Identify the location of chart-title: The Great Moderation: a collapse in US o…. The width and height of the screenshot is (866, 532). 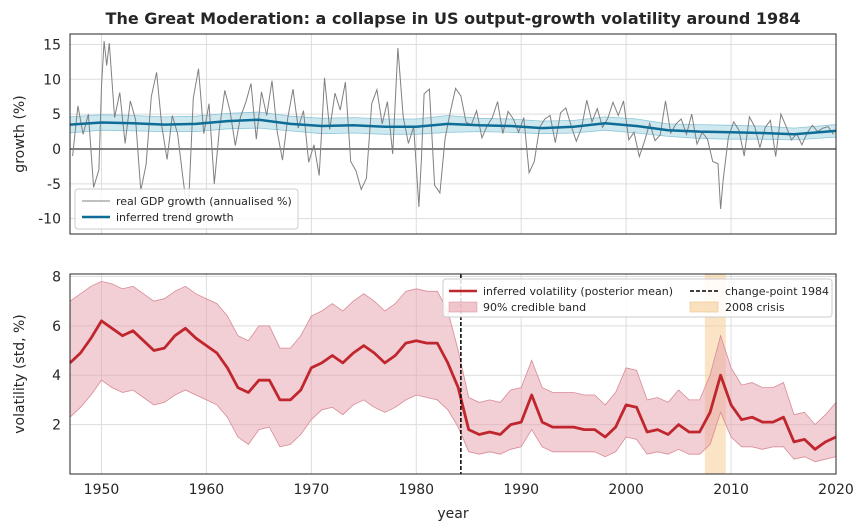
(453, 18).